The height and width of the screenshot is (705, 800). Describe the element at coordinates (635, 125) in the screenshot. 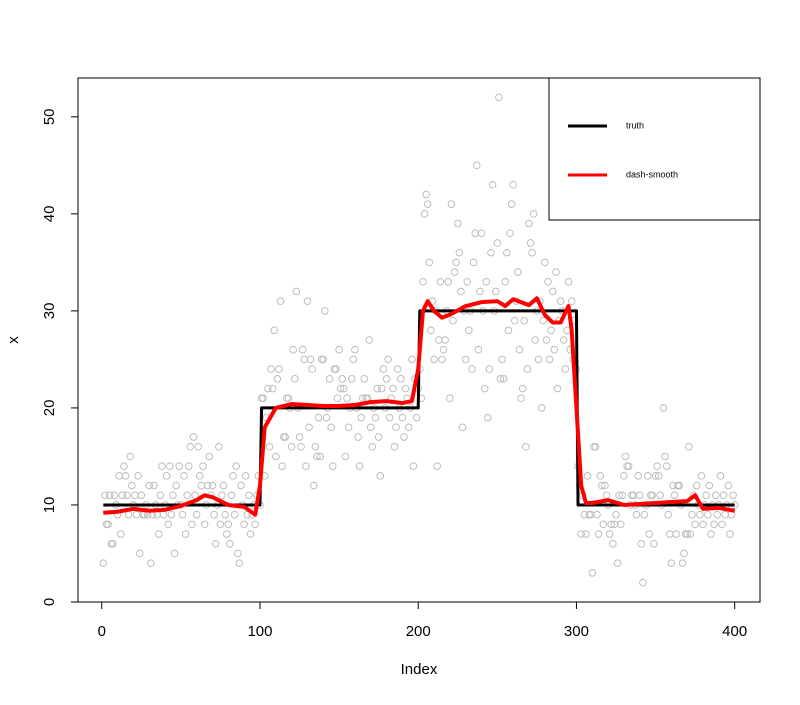

I see `legend-label: truth` at that location.